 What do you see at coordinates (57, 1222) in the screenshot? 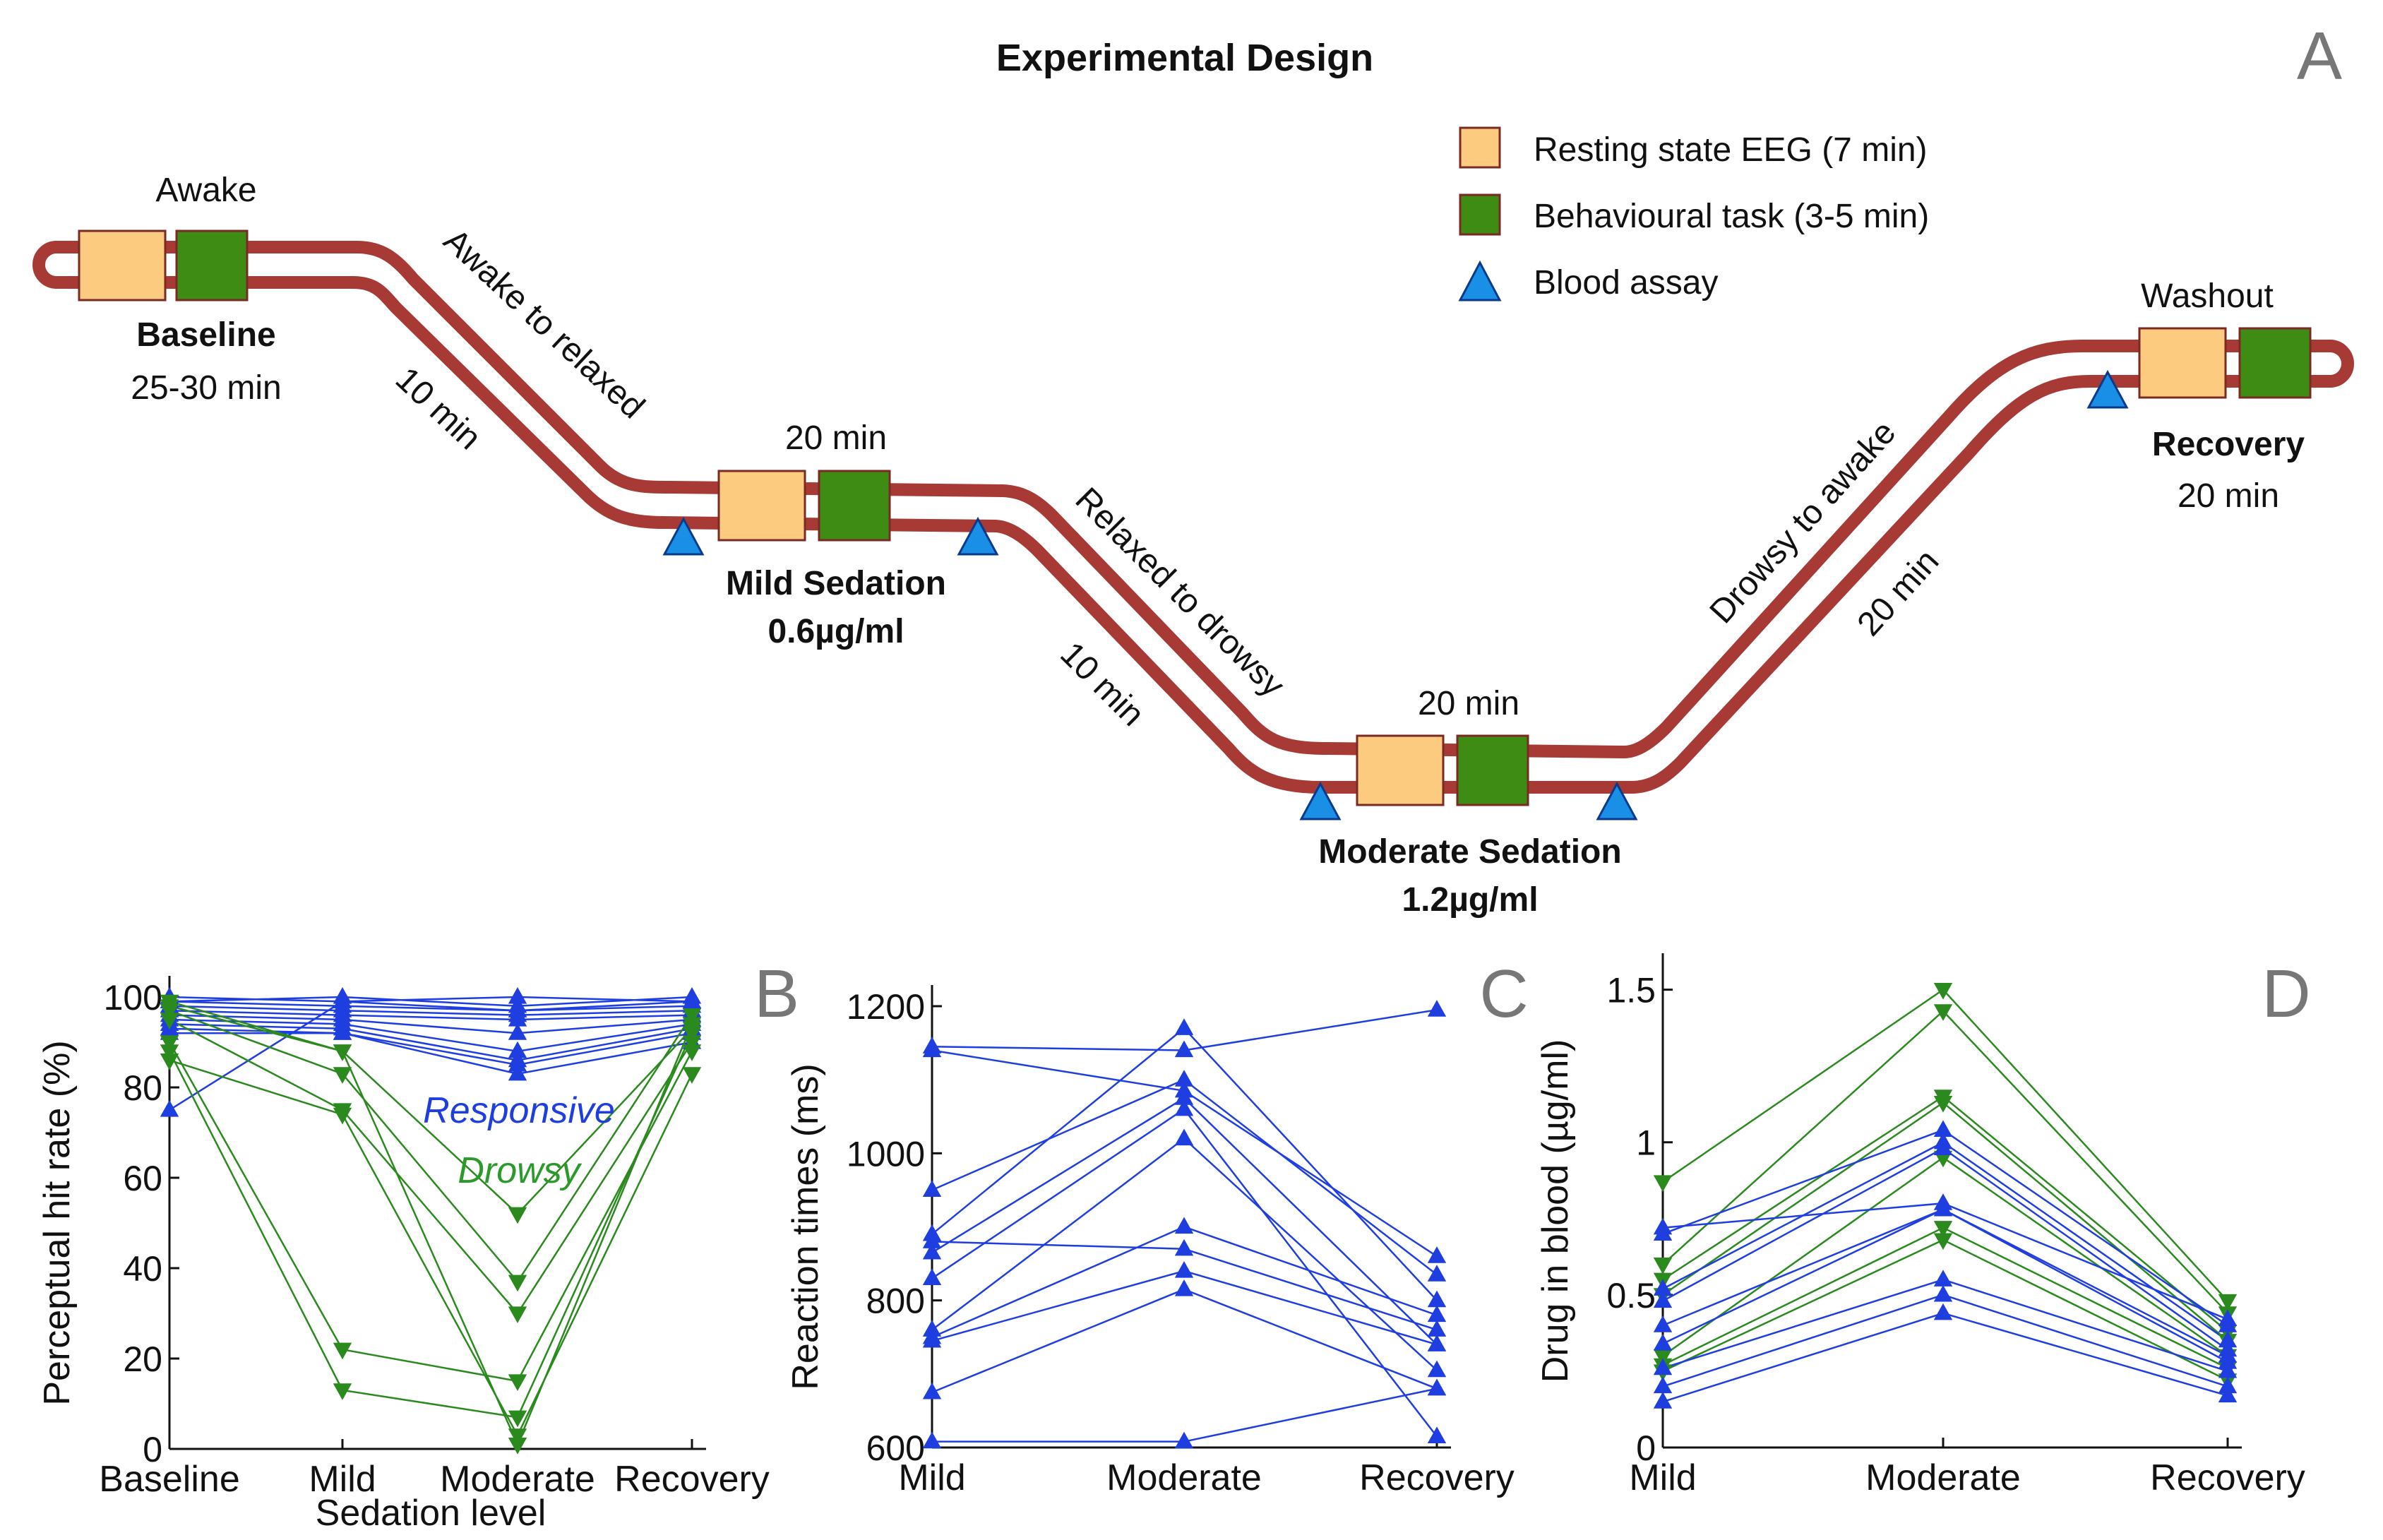
I see `y-axis-label: Perceptual hit rate (%)` at bounding box center [57, 1222].